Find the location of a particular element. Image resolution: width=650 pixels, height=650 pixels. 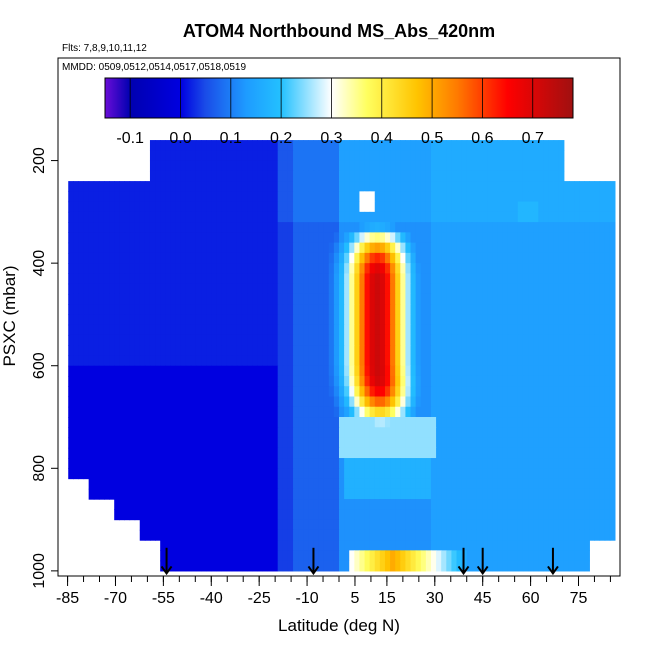

colorbar-tick-label: 0.3 is located at coordinates (331, 138).